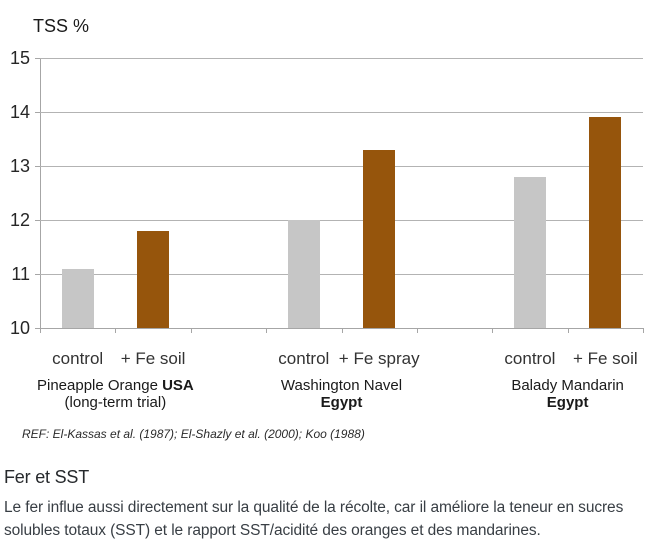 Image resolution: width=659 pixels, height=549 pixels. I want to click on chart-title: TSS %, so click(61, 26).